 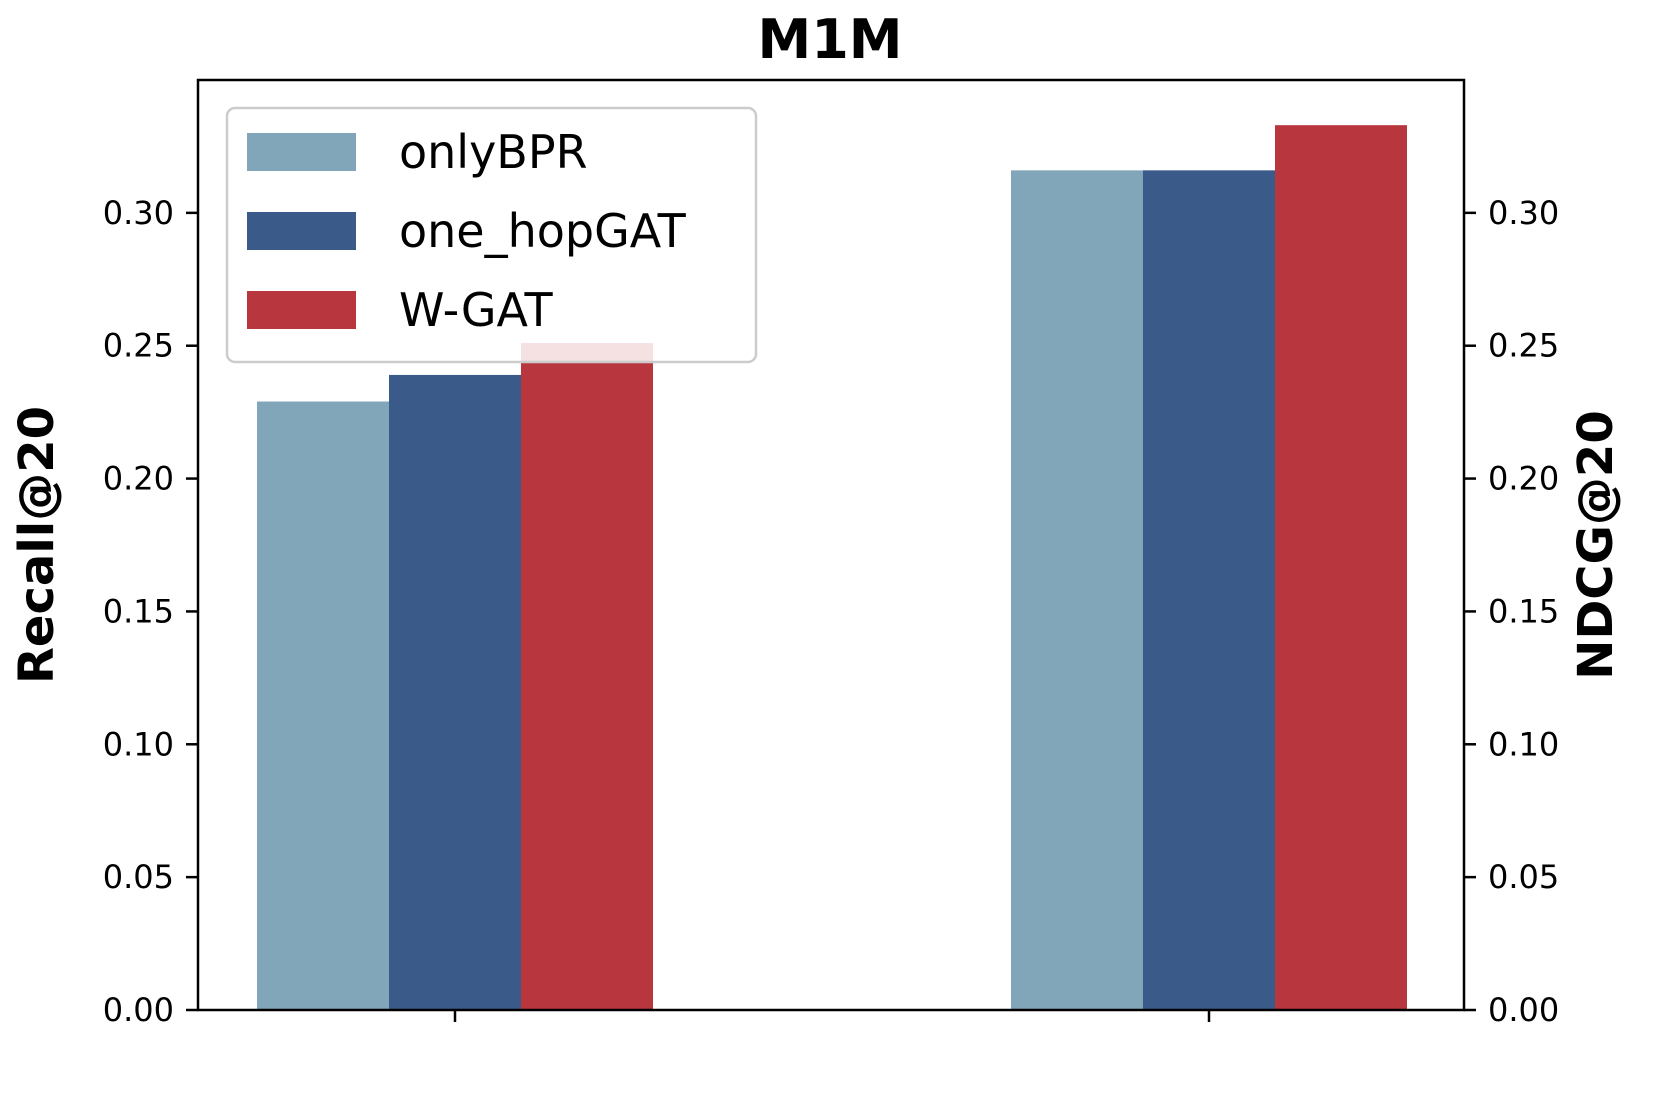 I want to click on y-tick-label-right: 0.30, so click(x=1523, y=213).